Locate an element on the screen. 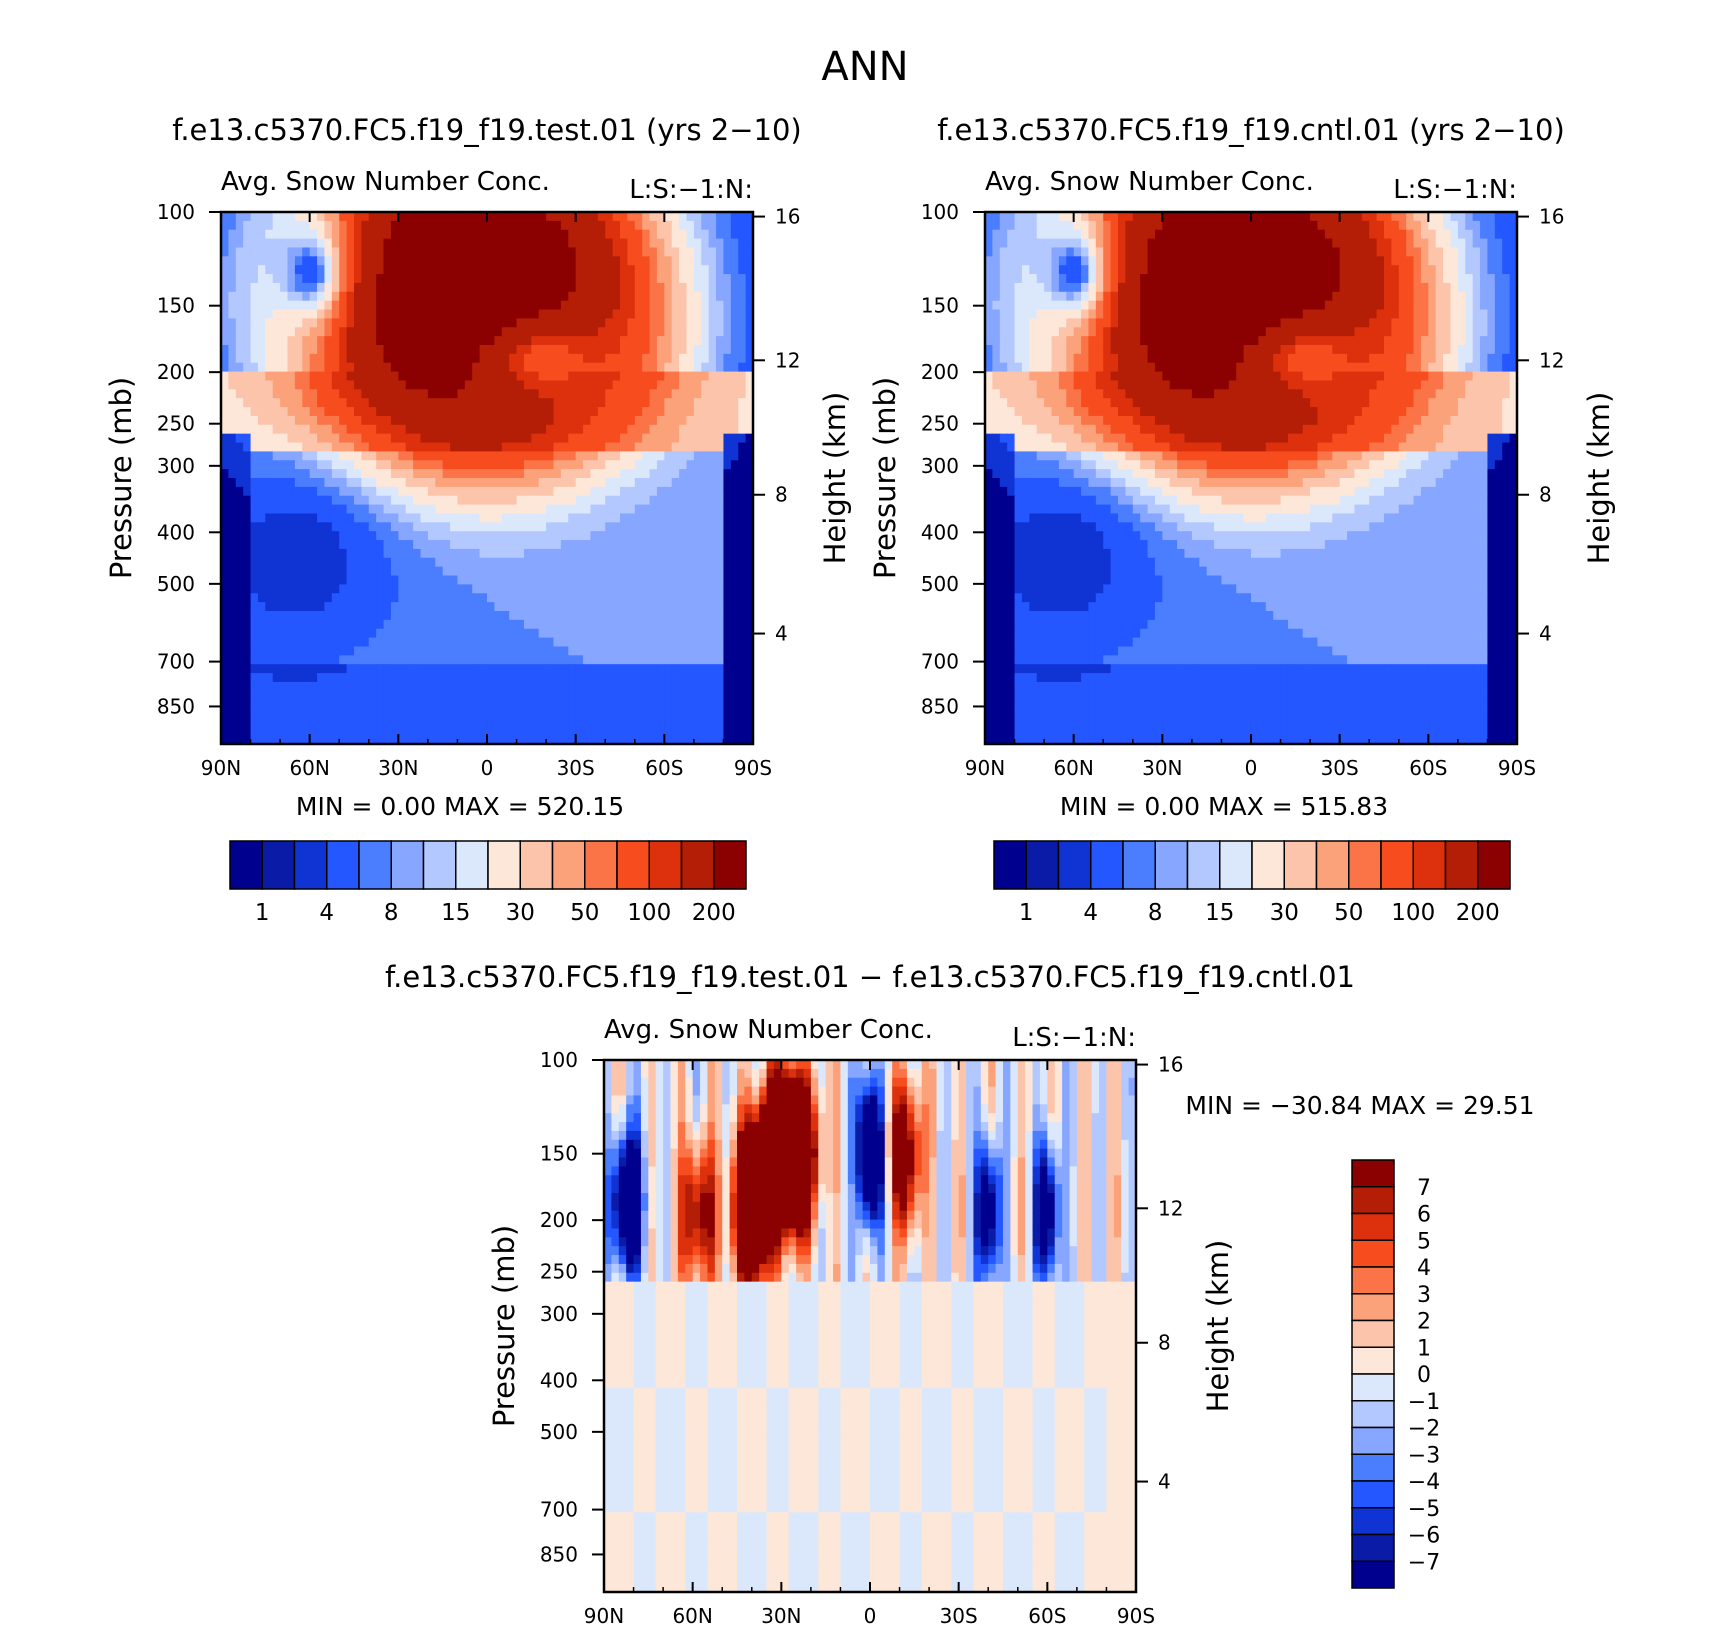 The height and width of the screenshot is (1626, 1710). y-tick-label: 500 is located at coordinates (940, 584).